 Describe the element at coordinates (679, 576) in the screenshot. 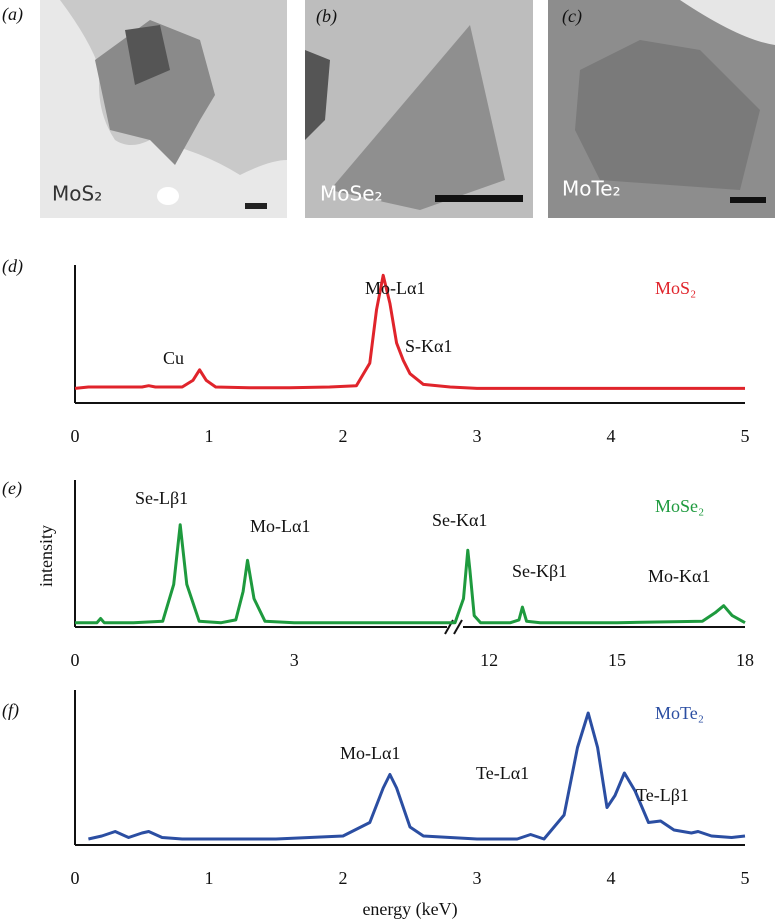

I see `peak-annotation: Mo-Kα1` at that location.